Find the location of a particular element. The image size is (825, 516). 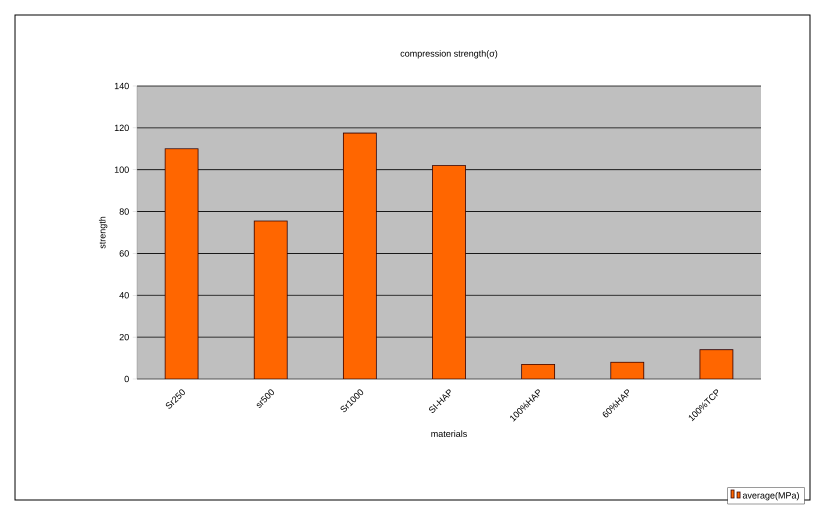

y-tick-label: 140 is located at coordinates (121, 86).